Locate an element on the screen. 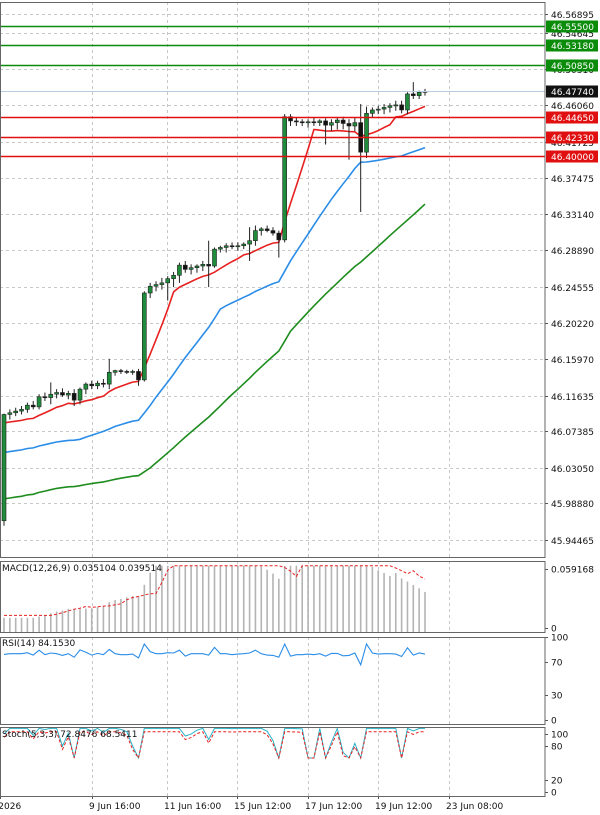 The width and height of the screenshot is (600, 815). macd-tick-label: 0 is located at coordinates (554, 630).